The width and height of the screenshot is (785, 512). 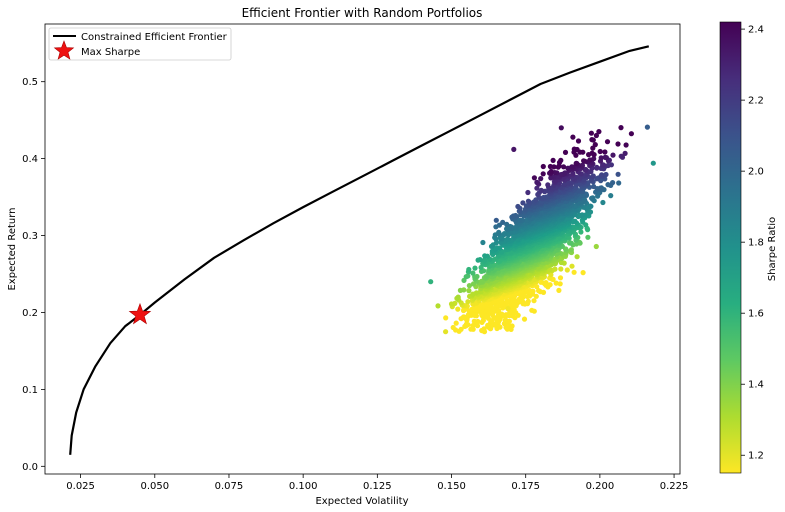 I want to click on x-tick-label: 0.125, so click(x=377, y=486).